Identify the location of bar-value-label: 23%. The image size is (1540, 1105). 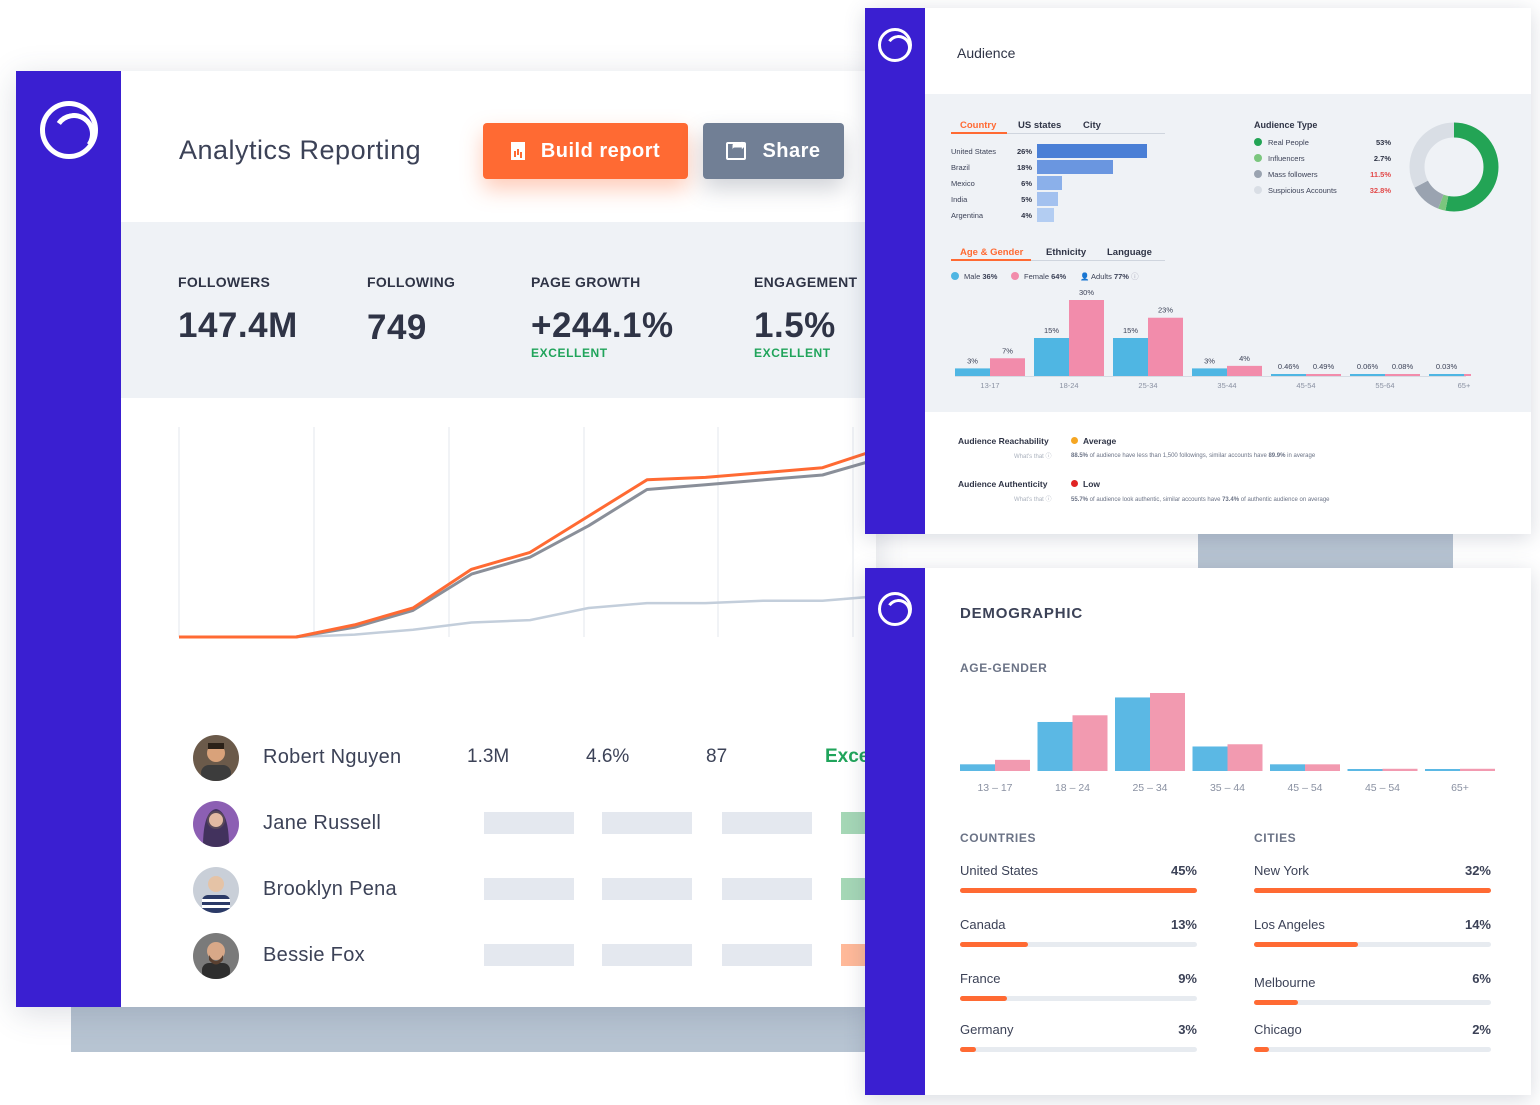
(1165, 310).